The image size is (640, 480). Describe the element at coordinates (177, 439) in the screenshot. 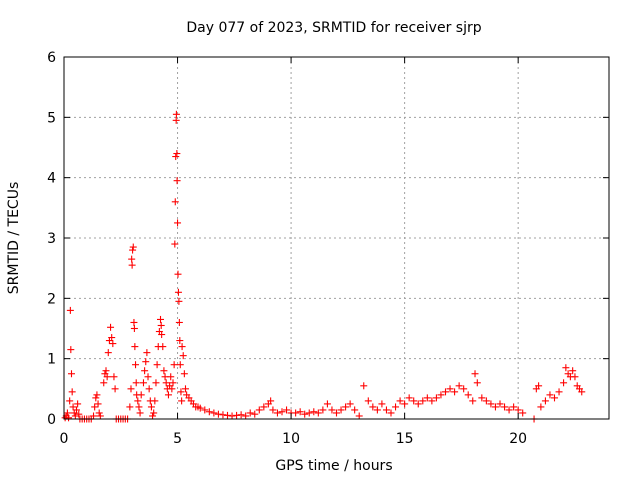

I see `x-tick-label: 5` at that location.